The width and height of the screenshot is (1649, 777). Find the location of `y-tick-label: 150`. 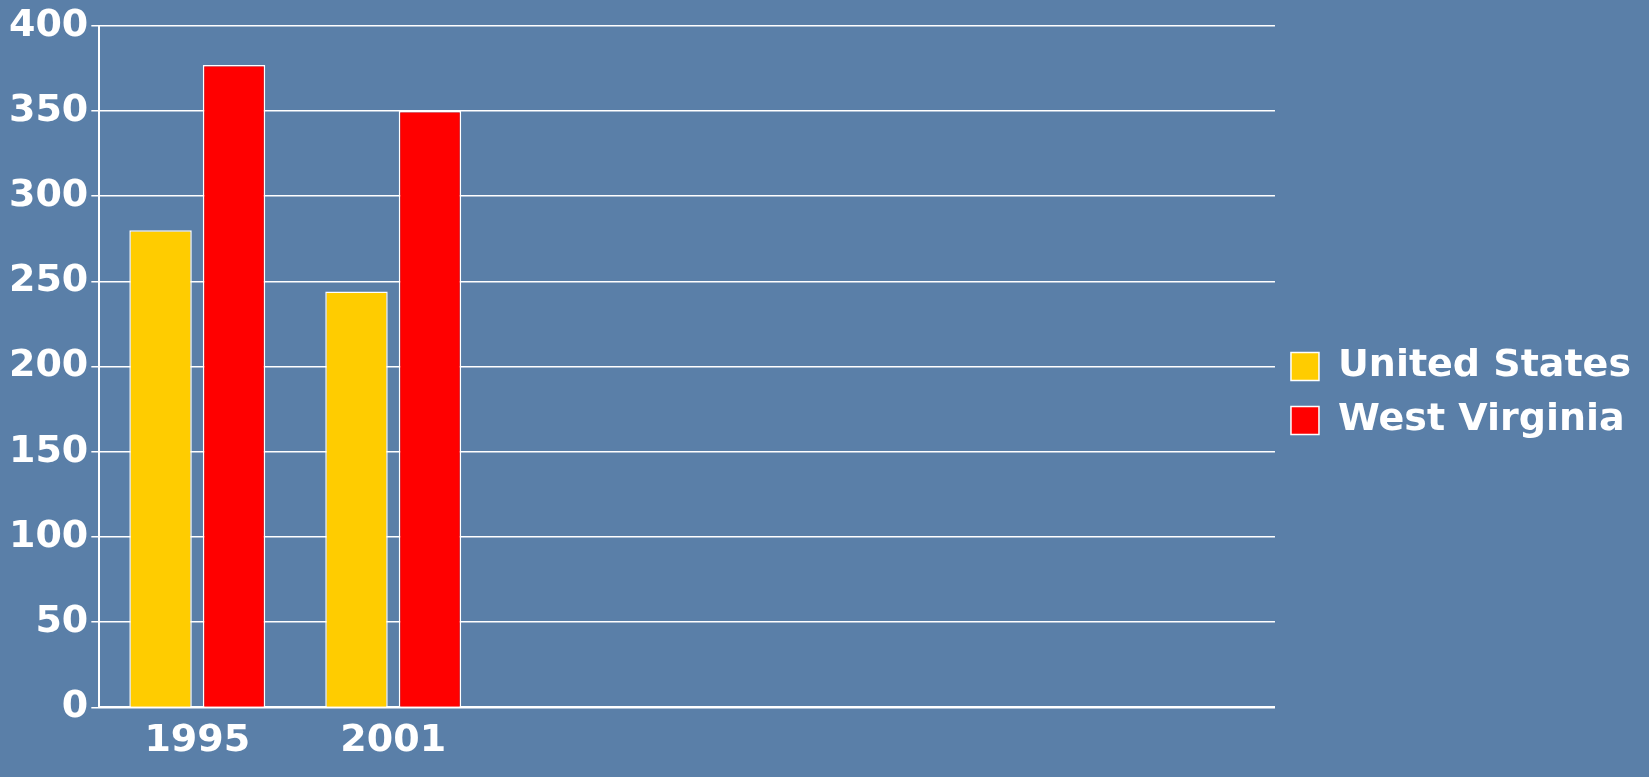

y-tick-label: 150 is located at coordinates (48, 448).